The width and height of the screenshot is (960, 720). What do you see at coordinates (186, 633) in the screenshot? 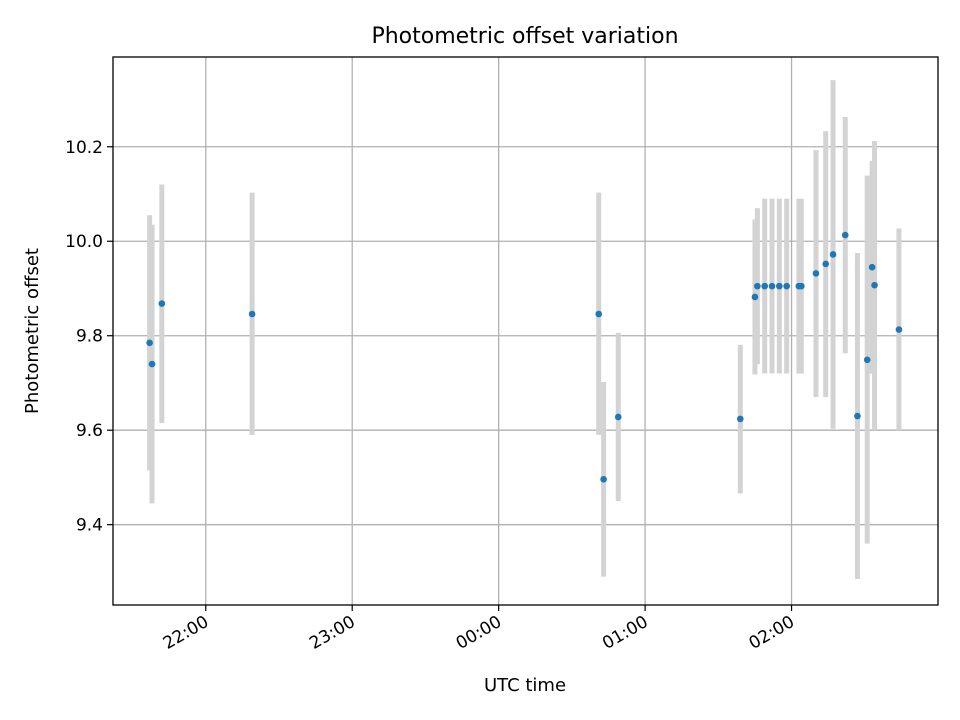
I see `x-tick-label: 22:00` at bounding box center [186, 633].